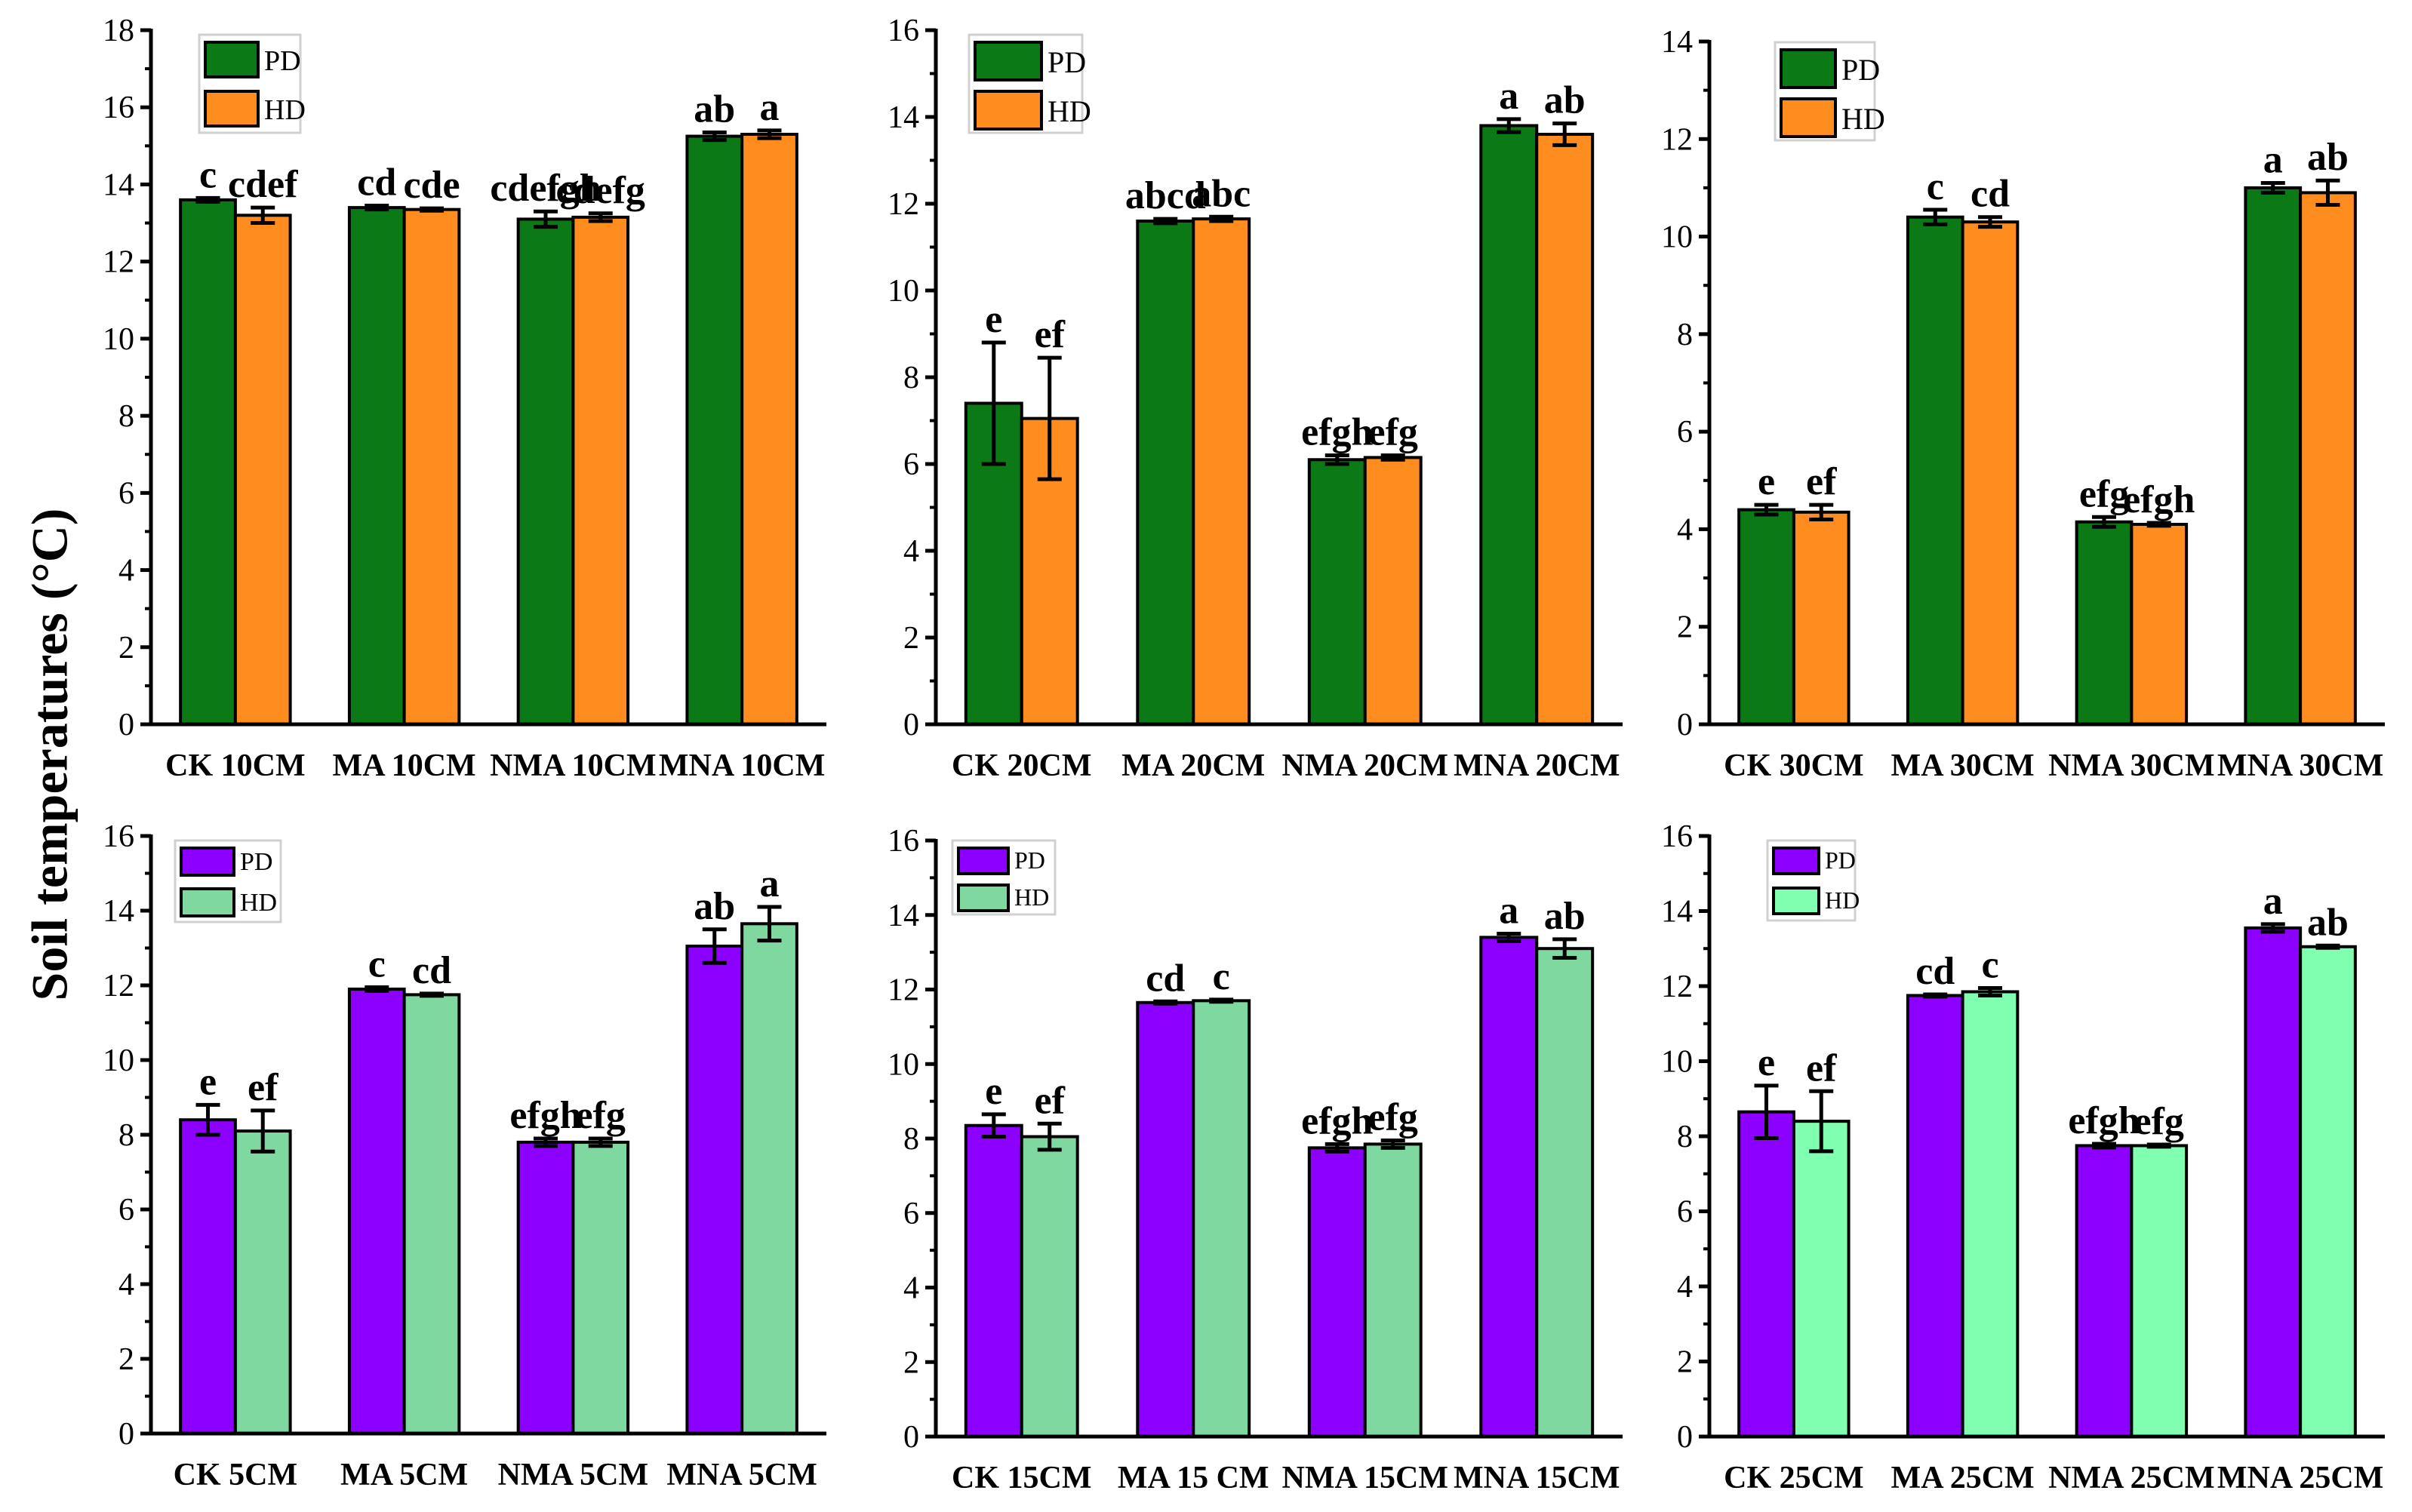 The image size is (2412, 1512). What do you see at coordinates (1194, 1478) in the screenshot?
I see `x-category-label: MA 15 CM` at bounding box center [1194, 1478].